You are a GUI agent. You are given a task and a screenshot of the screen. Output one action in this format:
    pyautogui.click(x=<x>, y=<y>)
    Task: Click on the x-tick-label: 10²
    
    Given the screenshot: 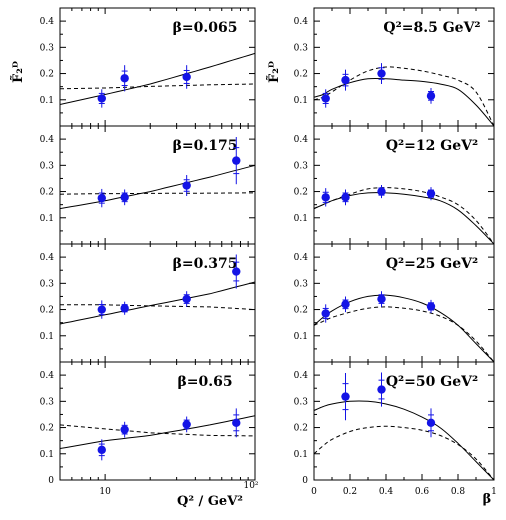 What is the action you would take?
    pyautogui.click(x=250, y=486)
    